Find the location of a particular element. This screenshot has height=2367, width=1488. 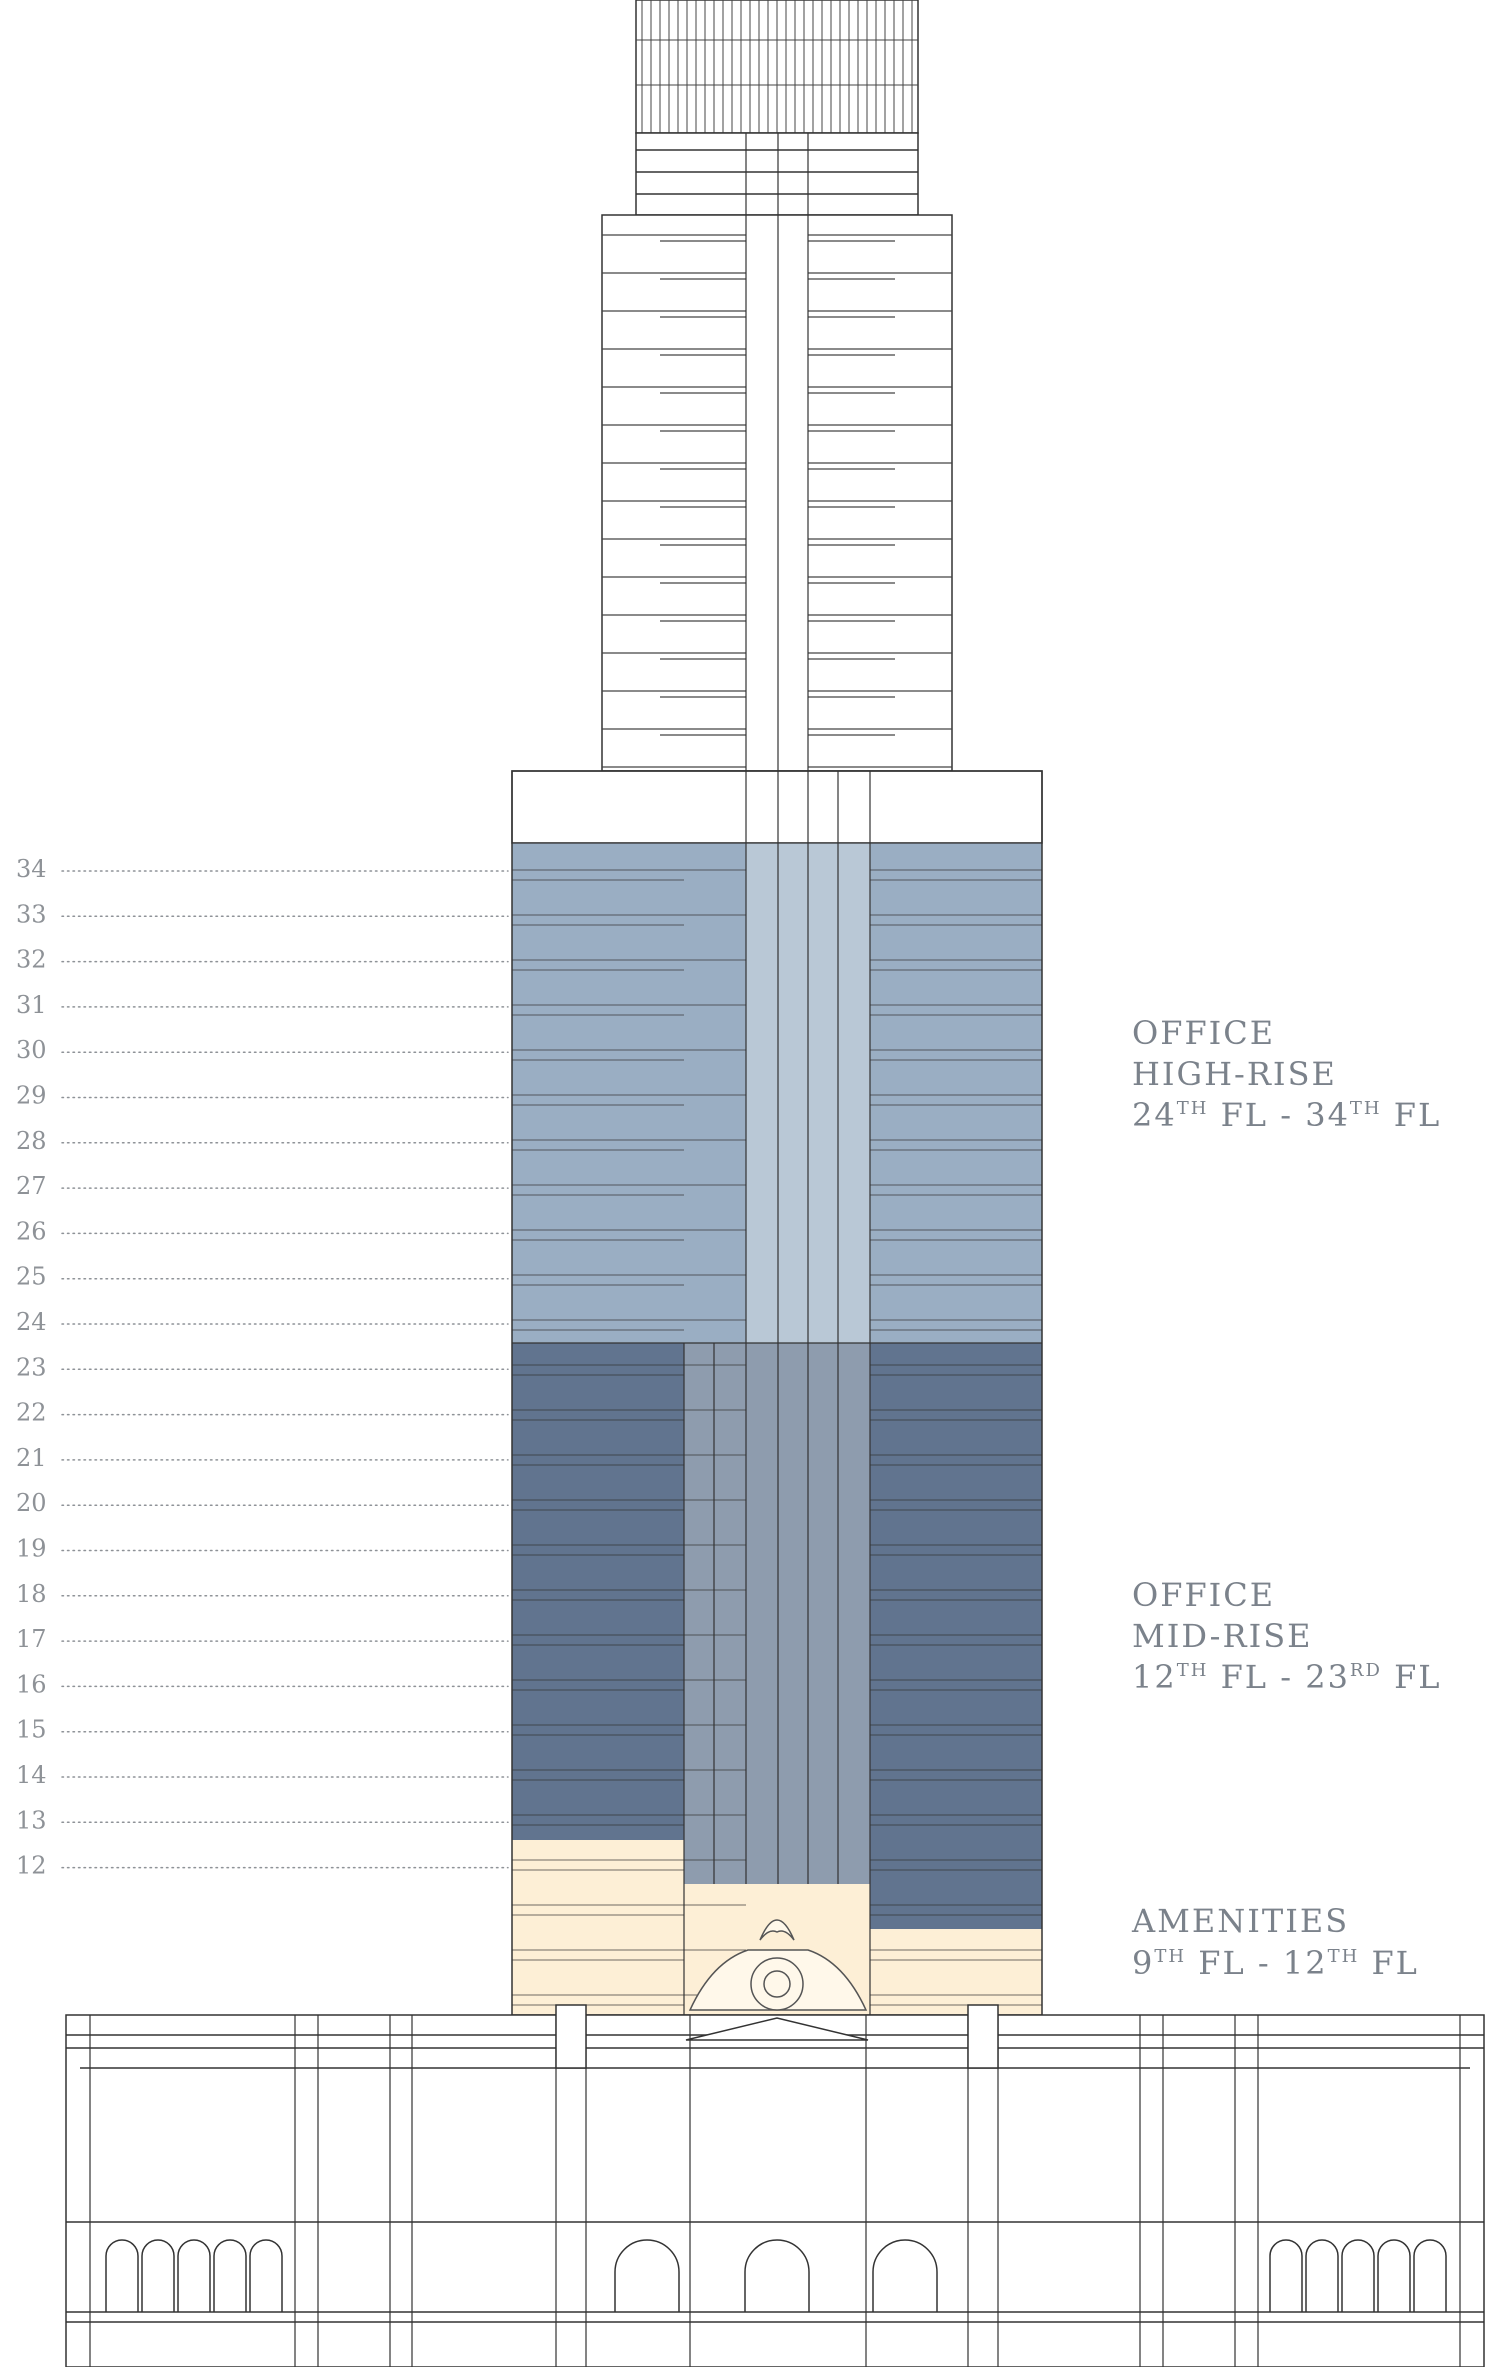

floor-label-27: 27 is located at coordinates (31, 1186).